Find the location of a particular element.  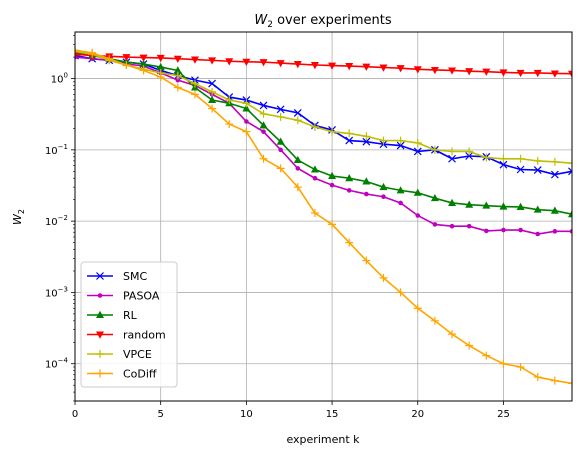

y-axis: 10−4 10−3 10−2 10−1 100 is located at coordinates (60, 218).